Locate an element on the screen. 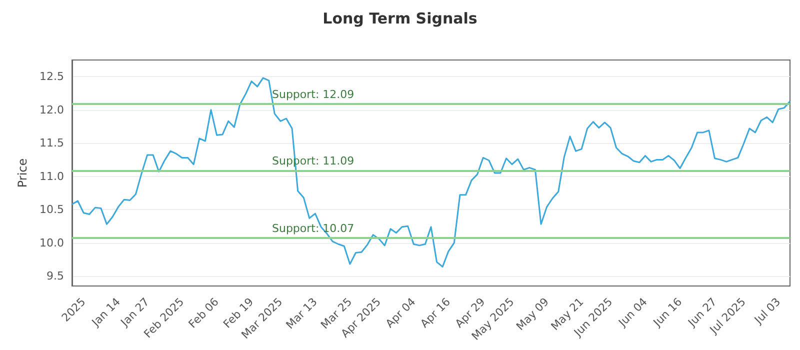 The height and width of the screenshot is (350, 800). y-tick-label: 12.5 is located at coordinates (52, 77).